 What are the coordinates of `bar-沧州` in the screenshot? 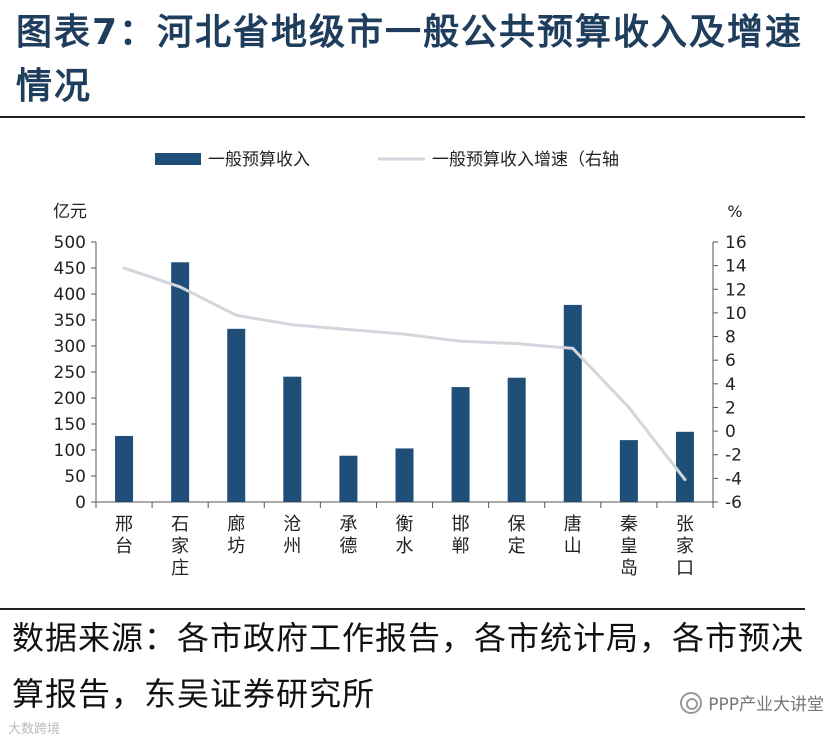 It's located at (292, 439).